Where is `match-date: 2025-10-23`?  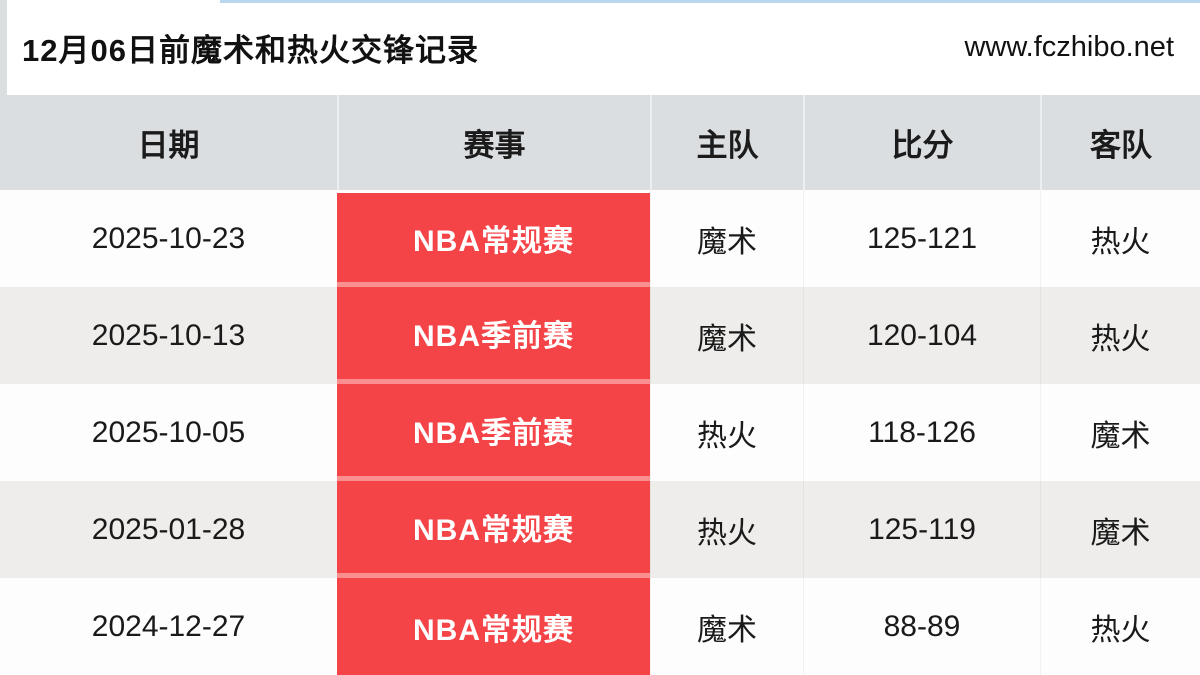 match-date: 2025-10-23 is located at coordinates (168, 238).